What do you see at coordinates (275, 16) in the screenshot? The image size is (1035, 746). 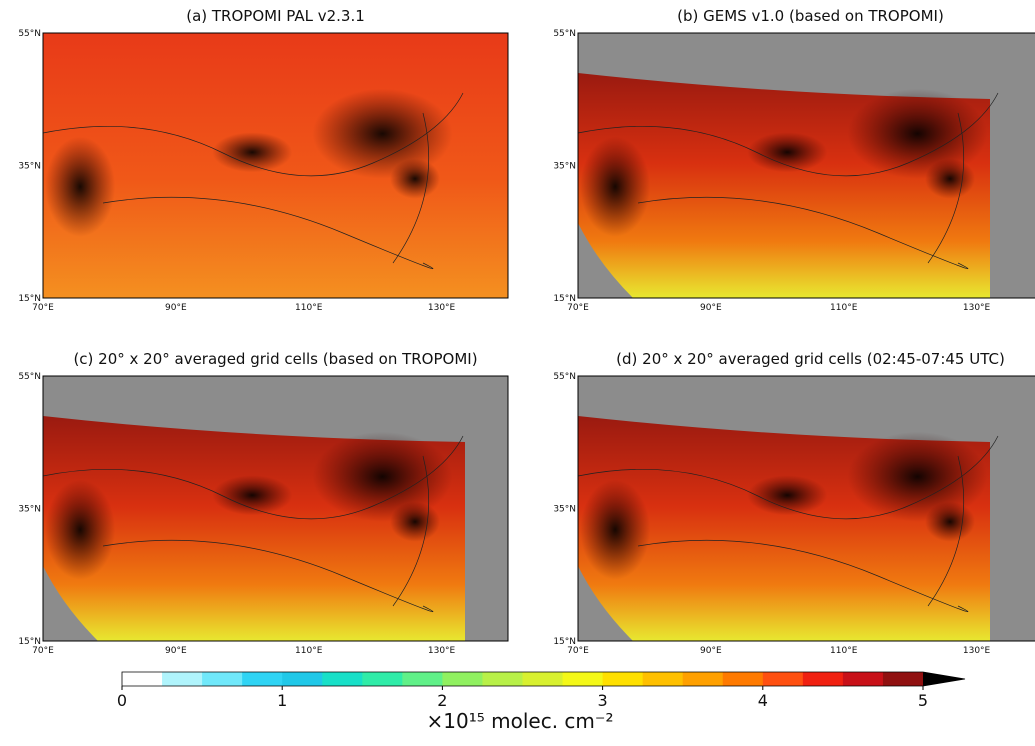 I see `panel-title: (a) TROPOMI PAL v2.3.1` at bounding box center [275, 16].